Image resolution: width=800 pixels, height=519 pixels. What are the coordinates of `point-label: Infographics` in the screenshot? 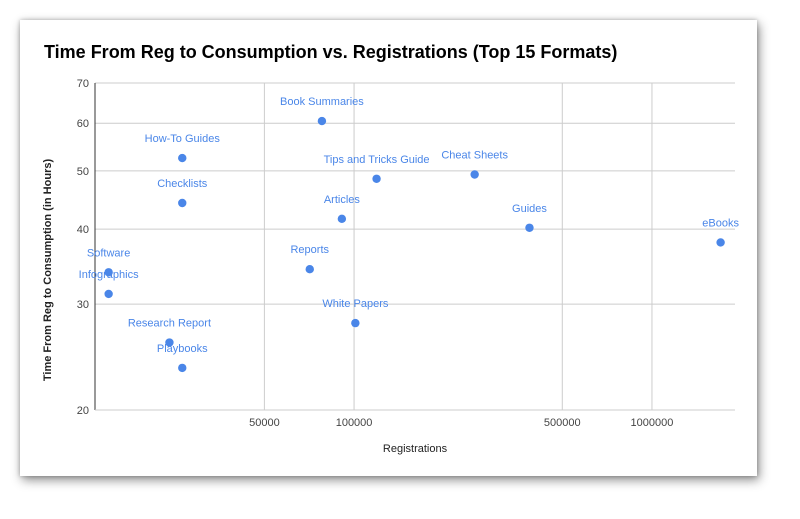 It's located at (109, 275).